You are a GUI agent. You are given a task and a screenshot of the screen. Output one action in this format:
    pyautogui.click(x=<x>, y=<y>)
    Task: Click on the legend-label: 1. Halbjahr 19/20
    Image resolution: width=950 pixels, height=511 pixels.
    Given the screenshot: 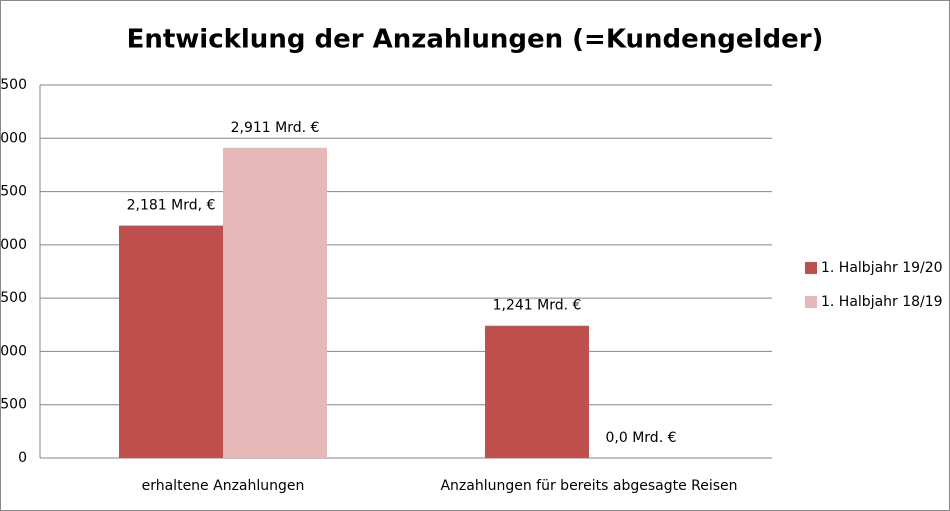 What is the action you would take?
    pyautogui.click(x=882, y=268)
    